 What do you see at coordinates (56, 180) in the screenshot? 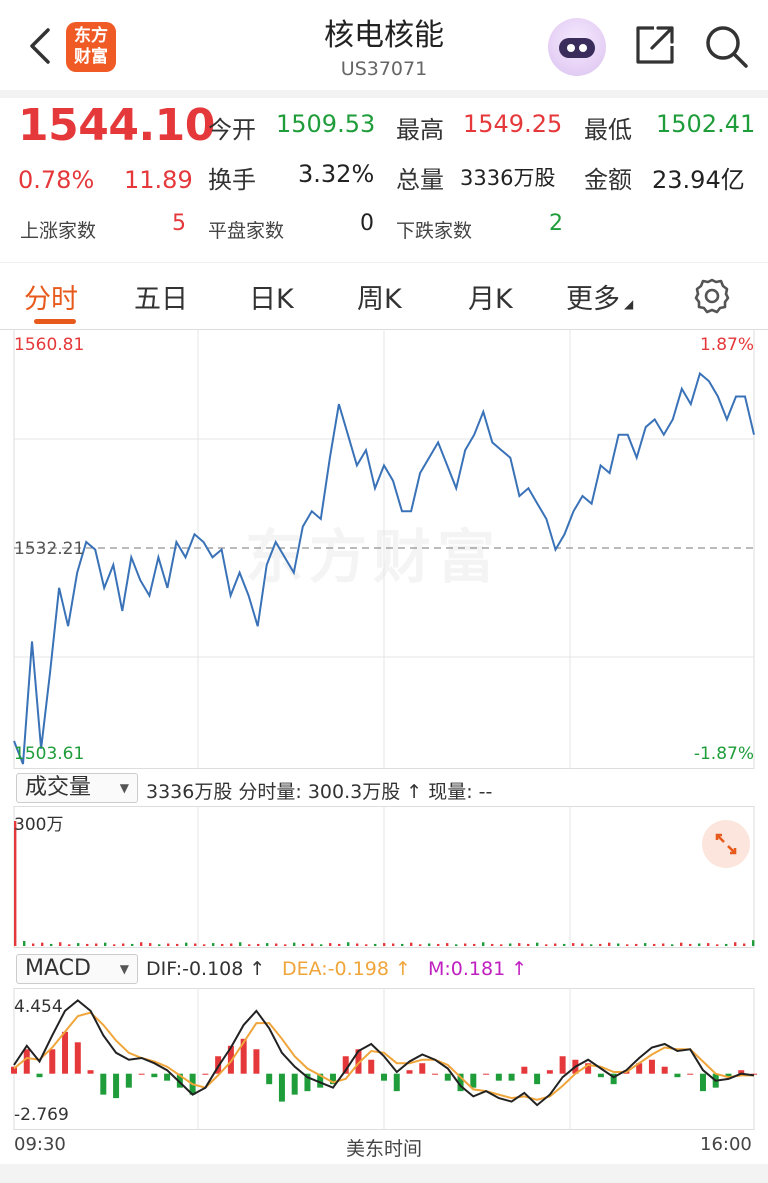
I see `change-percent: 0.78%` at bounding box center [56, 180].